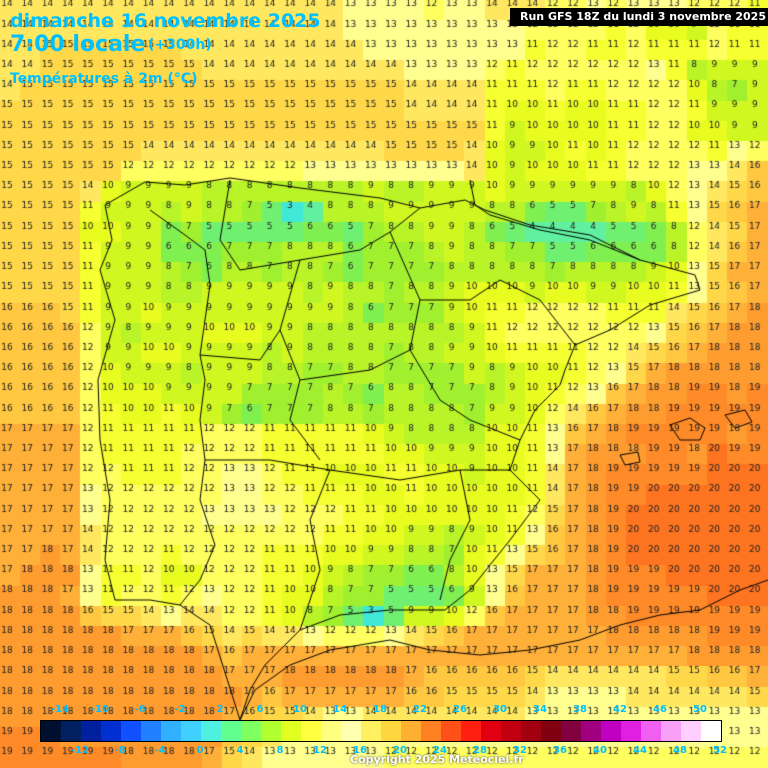  Describe the element at coordinates (440, 750) in the screenshot. I see `legend-label: 24` at that location.